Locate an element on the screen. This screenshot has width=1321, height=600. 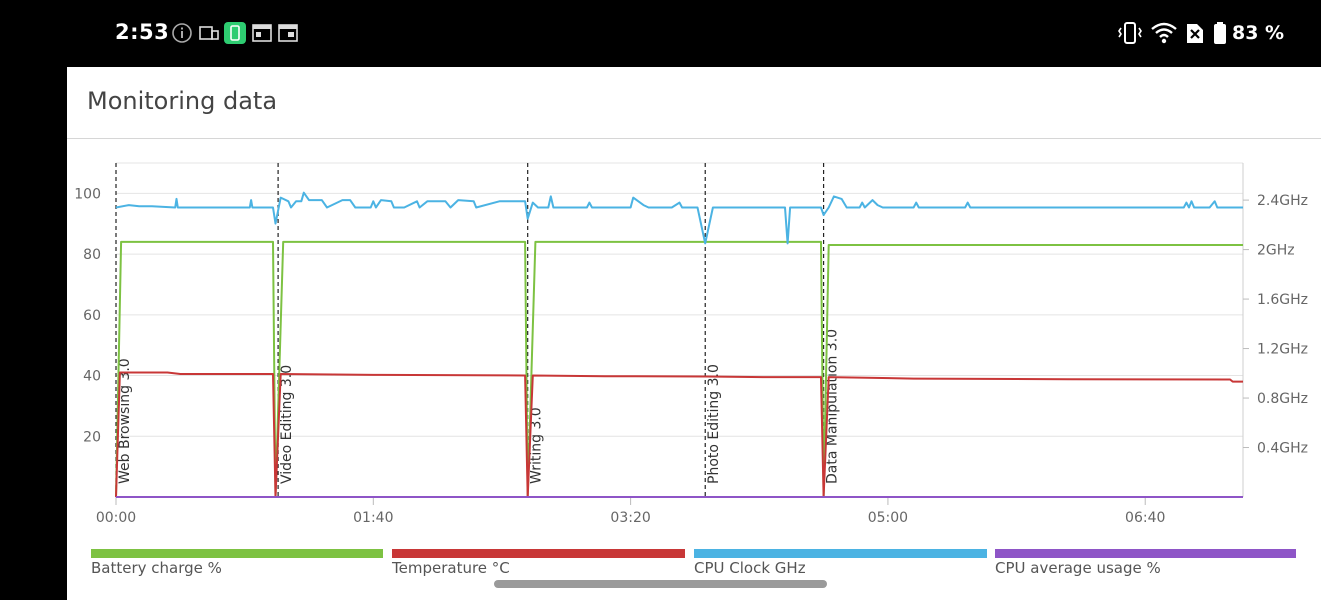
y-right-tick-label: 0.4GHz is located at coordinates (1282, 449).